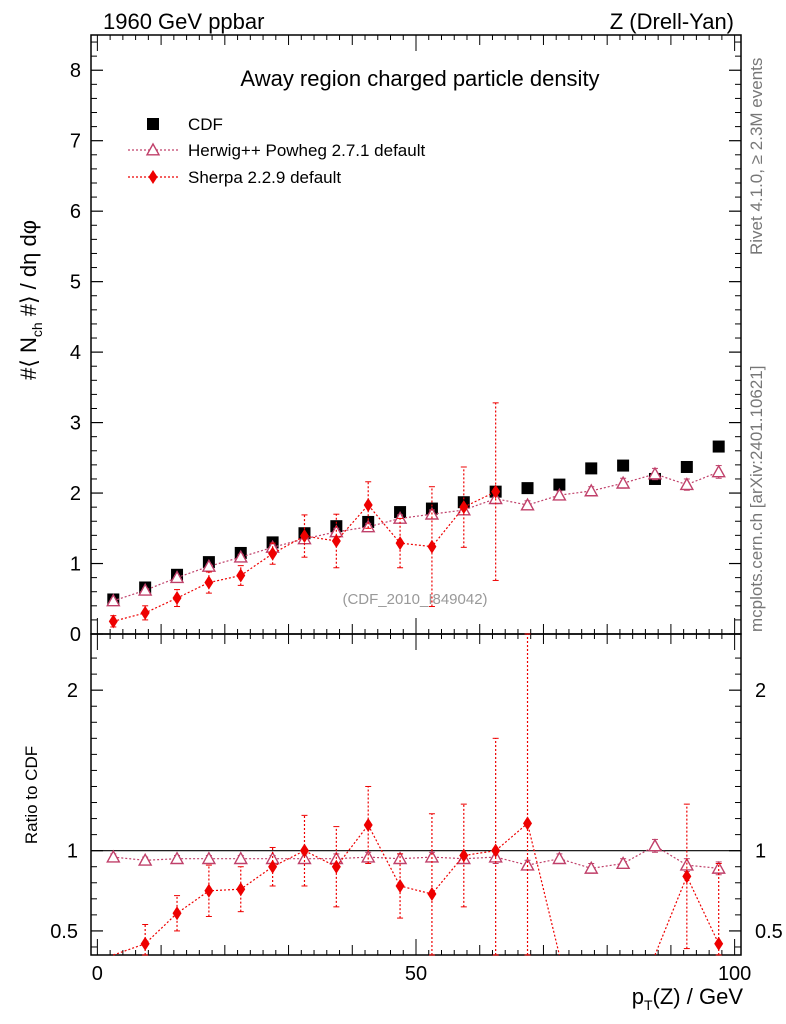  What do you see at coordinates (672, 21) in the screenshot?
I see `header-right: Z (Drell-Yan)` at bounding box center [672, 21].